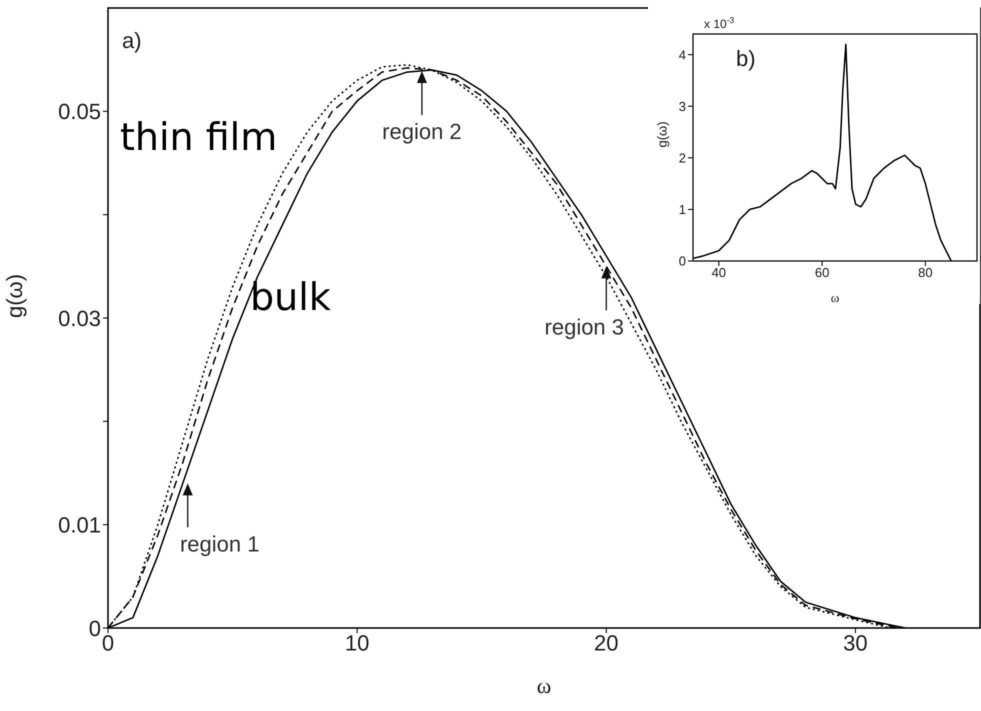 This screenshot has height=711, width=981. I want to click on x-tick-label: 40, so click(719, 272).